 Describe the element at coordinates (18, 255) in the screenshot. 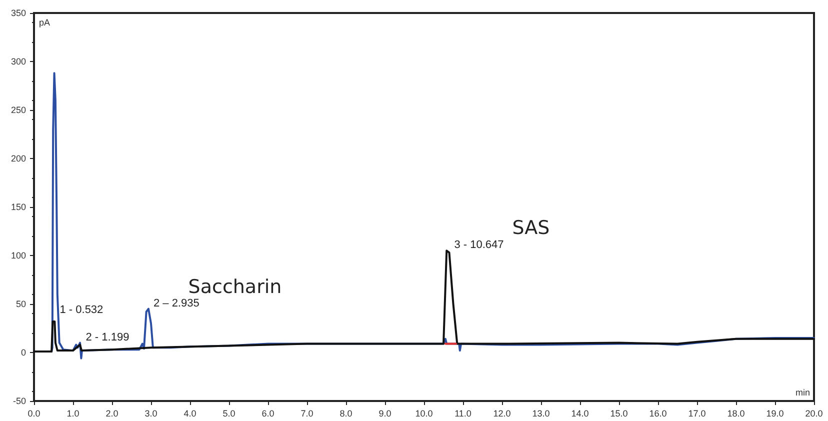

I see `y-tick-label: 100` at that location.